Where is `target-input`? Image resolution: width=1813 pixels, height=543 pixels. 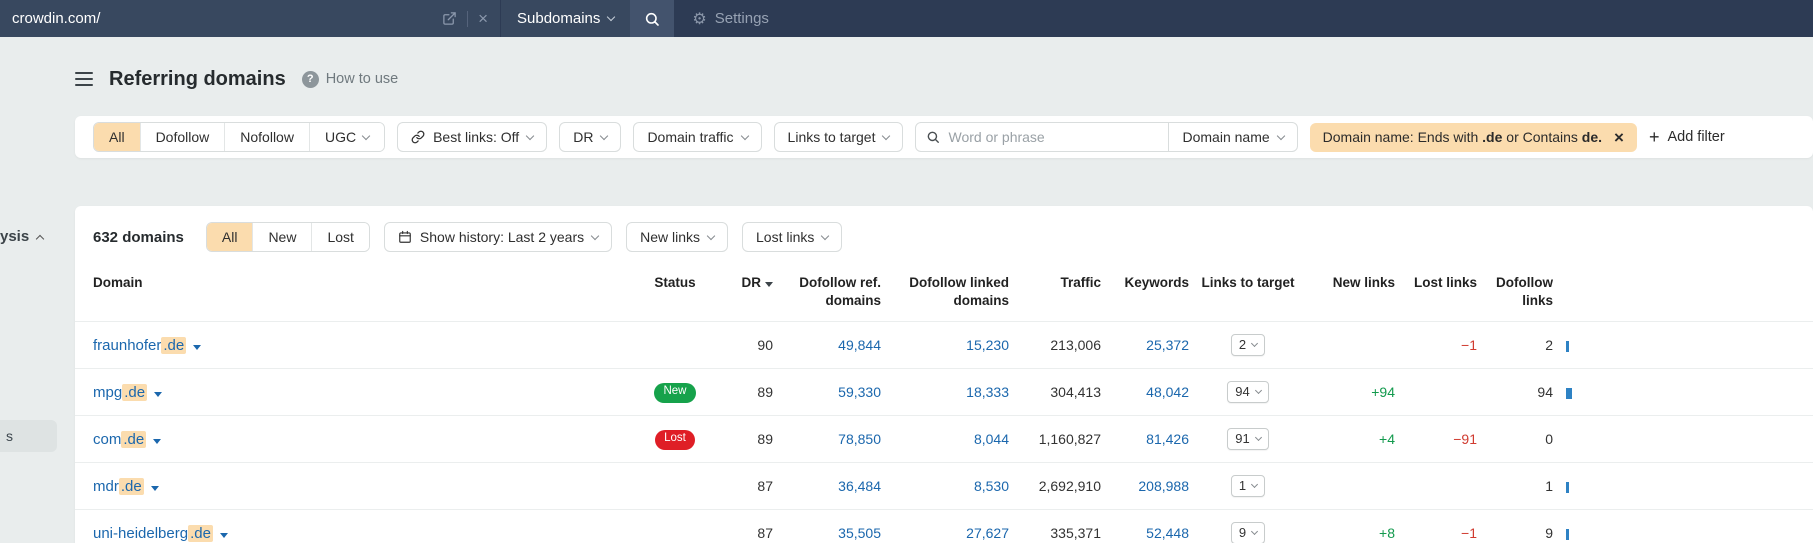
target-input is located at coordinates (227, 18).